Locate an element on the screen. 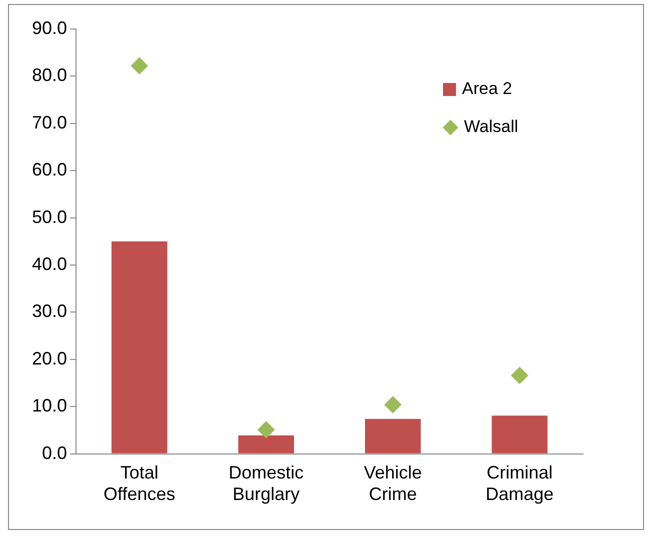 This screenshot has height=536, width=654. legend-label: Area 2 is located at coordinates (487, 89).